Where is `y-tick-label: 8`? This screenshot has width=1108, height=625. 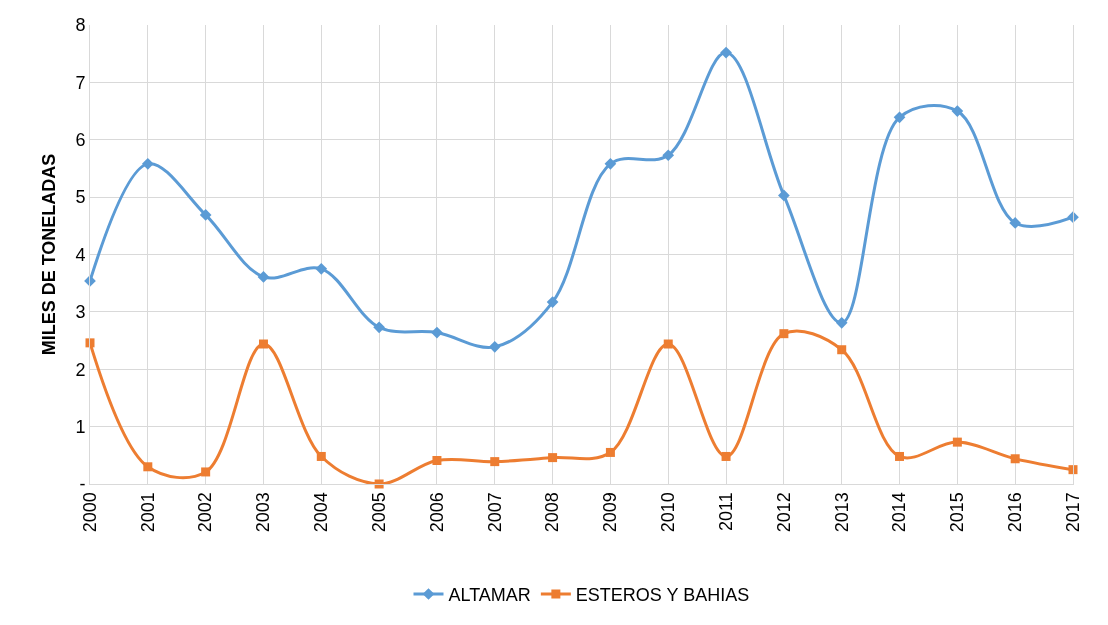
y-tick-label: 8 is located at coordinates (80, 25).